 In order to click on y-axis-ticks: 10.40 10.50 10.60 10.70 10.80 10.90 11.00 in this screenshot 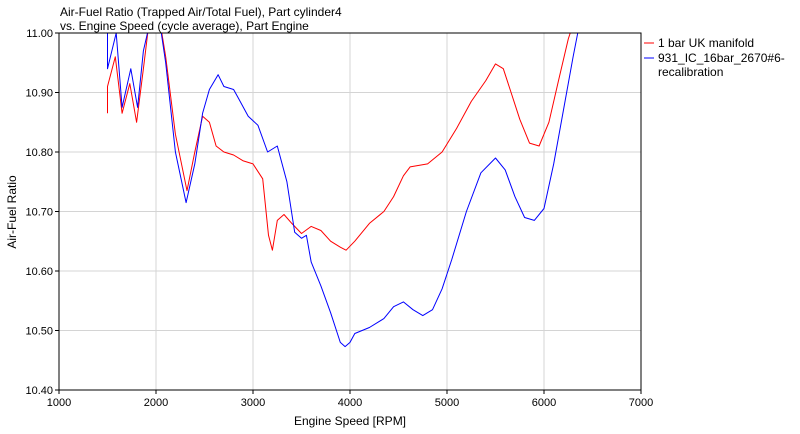, I will do `click(42, 212)`.